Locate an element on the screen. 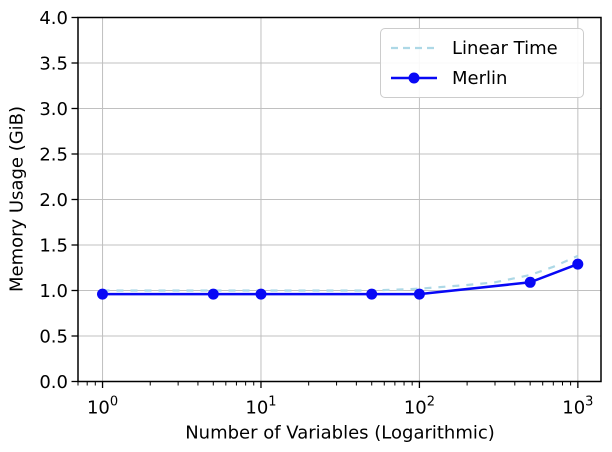 Image resolution: width=612 pixels, height=452 pixels. x-tick-label: 10³ is located at coordinates (577, 407).